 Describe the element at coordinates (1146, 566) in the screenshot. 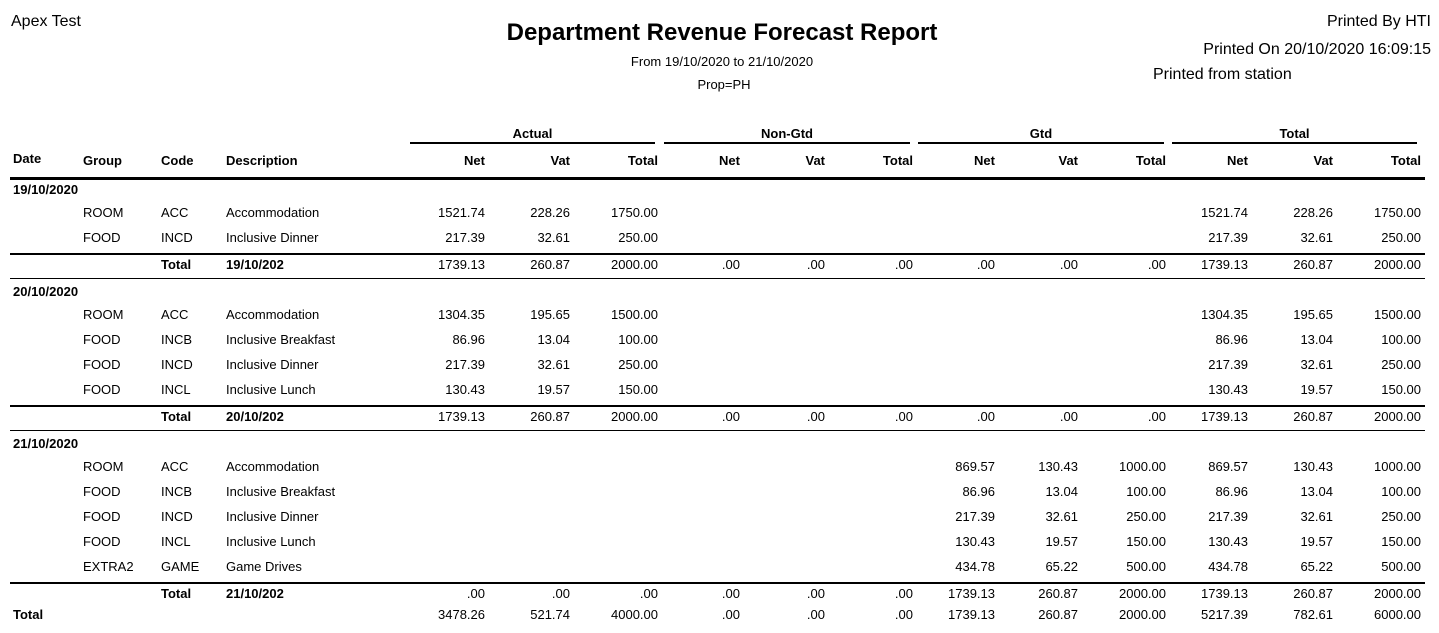

I see `amount-cell: 500.00` at that location.